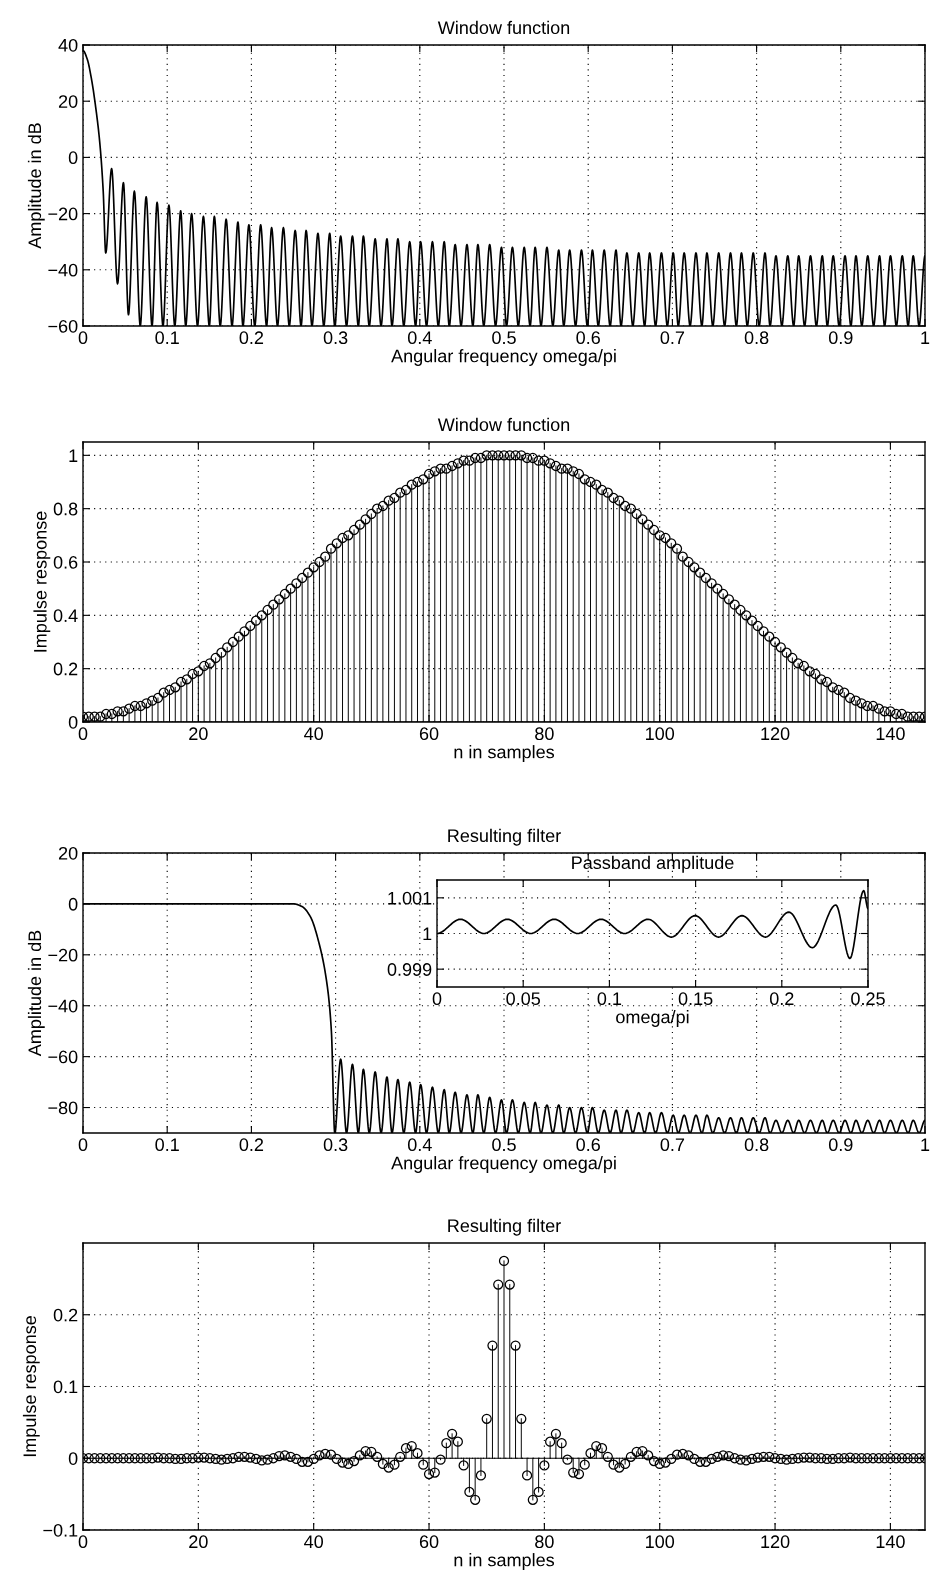 The image size is (945, 1586). I want to click on x-tick-label: 0.15, so click(695, 999).